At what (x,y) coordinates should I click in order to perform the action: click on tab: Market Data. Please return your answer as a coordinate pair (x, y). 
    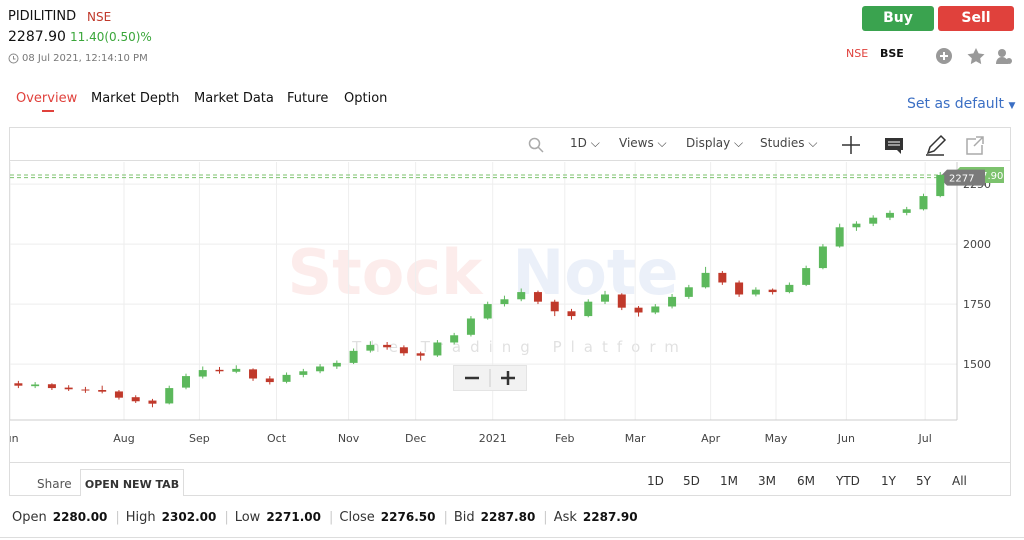
    Looking at the image, I should click on (234, 98).